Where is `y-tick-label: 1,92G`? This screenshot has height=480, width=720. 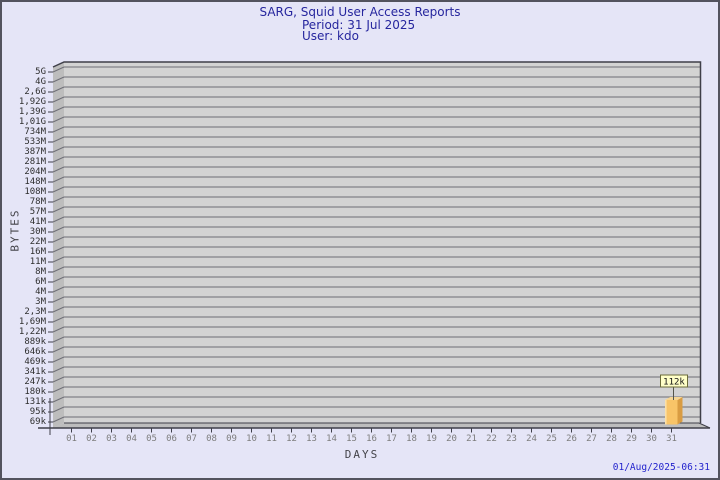 y-tick-label: 1,92G is located at coordinates (32, 102).